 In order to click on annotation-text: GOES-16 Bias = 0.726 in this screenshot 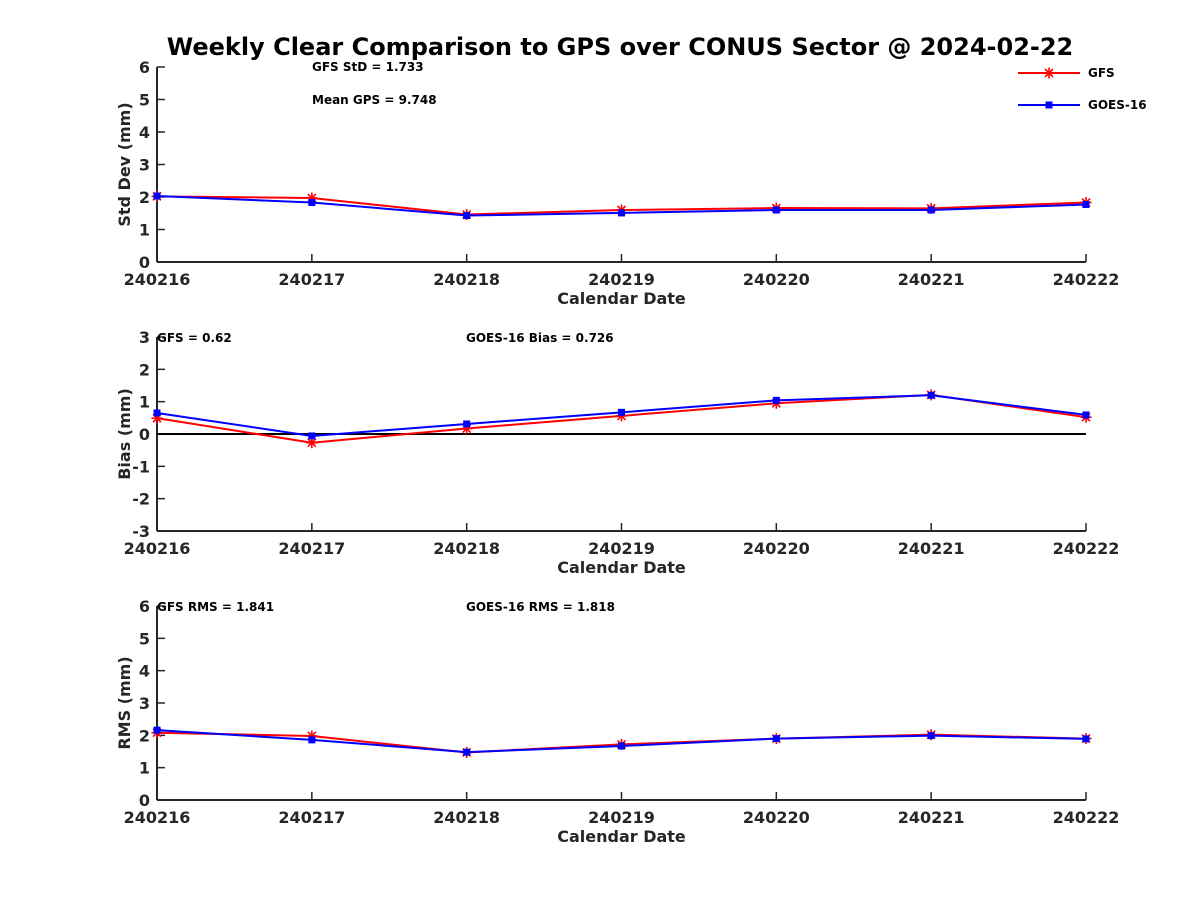, I will do `click(540, 338)`.